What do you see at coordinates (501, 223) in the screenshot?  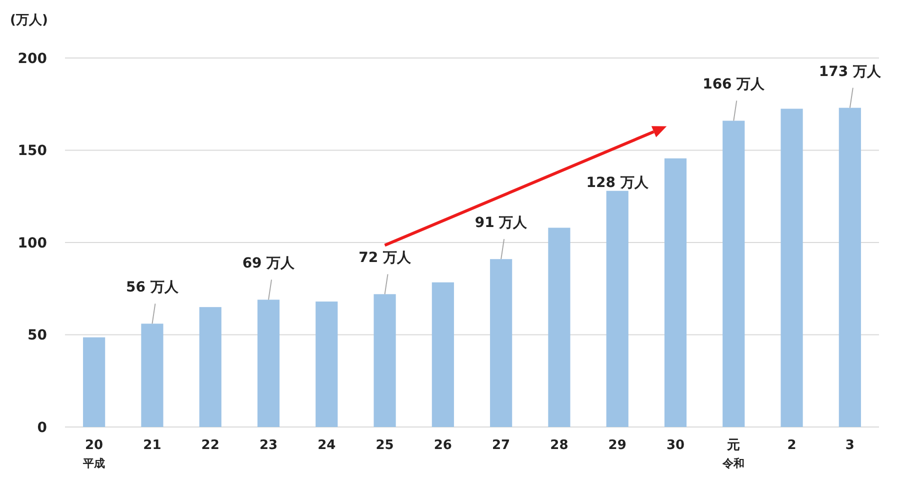 I see `data-label: 91 万人` at bounding box center [501, 223].